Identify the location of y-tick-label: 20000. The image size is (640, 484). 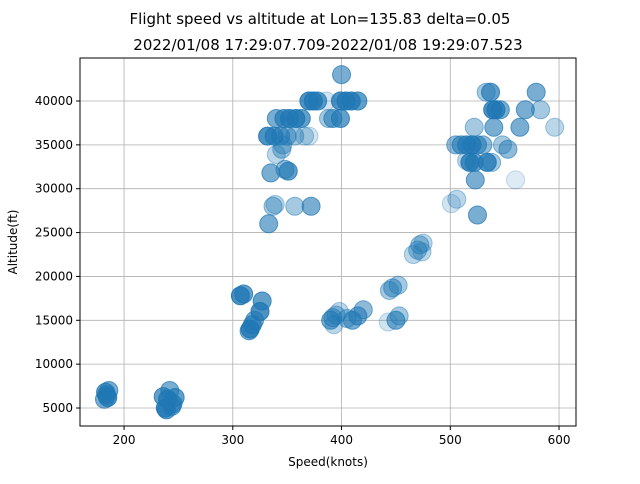
(54, 276).